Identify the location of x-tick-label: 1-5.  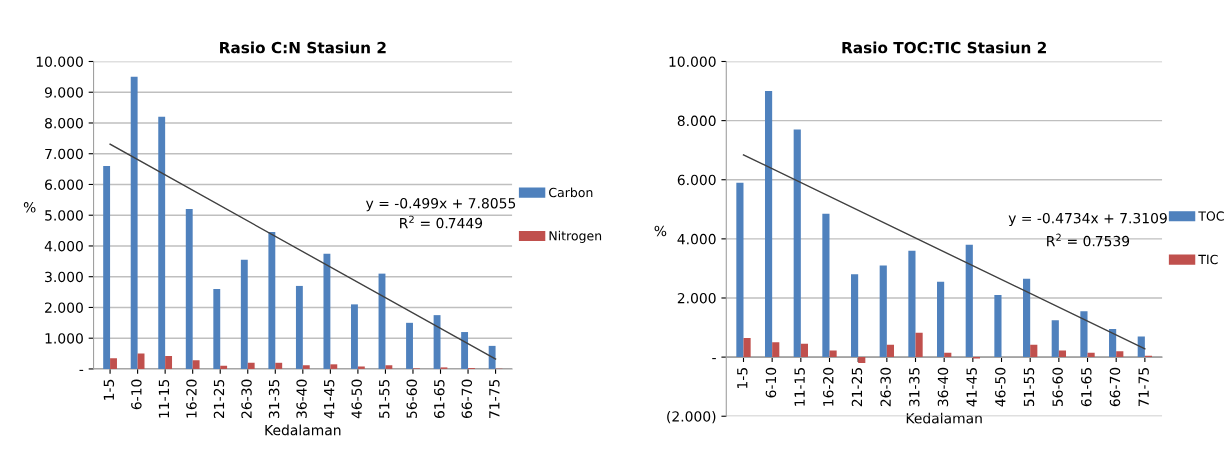
(742, 378).